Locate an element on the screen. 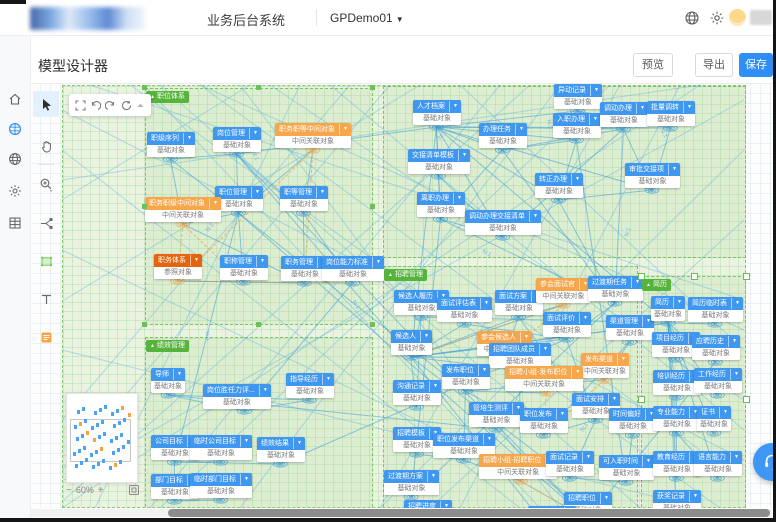 The height and width of the screenshot is (522, 776). model-node: 指导经历 ▼ 基础对象 is located at coordinates (310, 385).